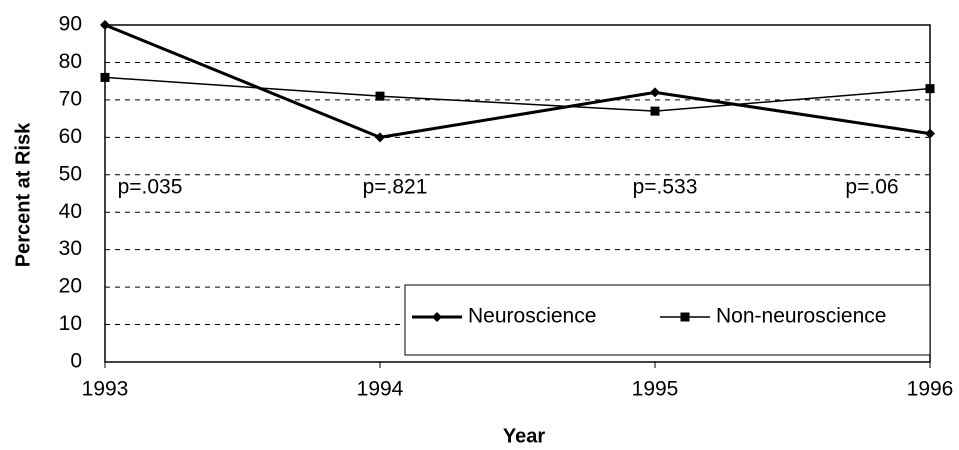 The image size is (959, 450). What do you see at coordinates (70, 61) in the screenshot?
I see `y-tick-label: 80` at bounding box center [70, 61].